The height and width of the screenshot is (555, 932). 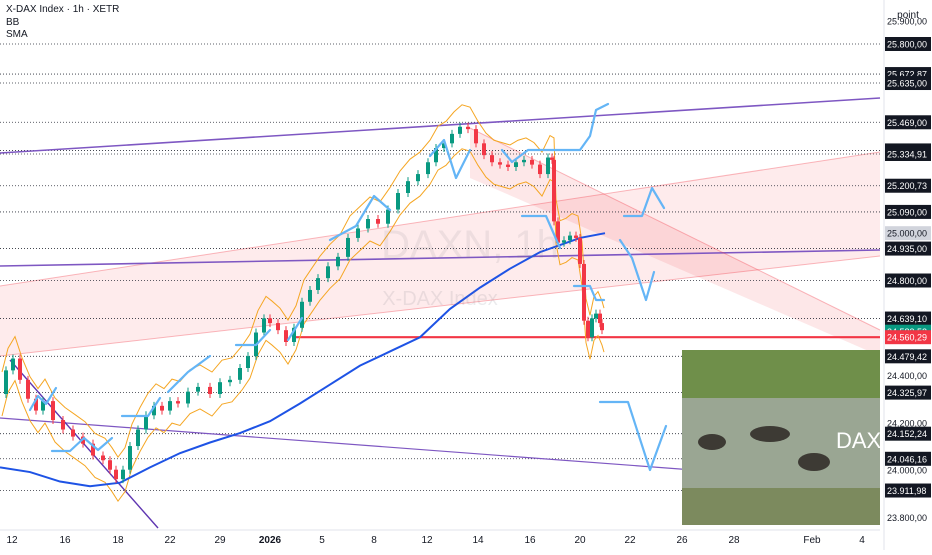 What do you see at coordinates (907, 234) in the screenshot?
I see `grey-label-0: 25.000,00` at bounding box center [907, 234].